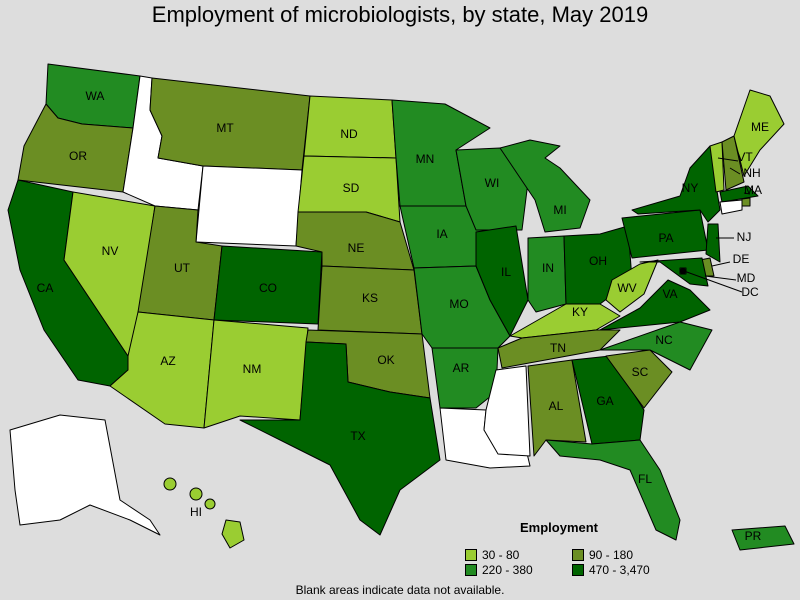 This screenshot has height=600, width=800. Describe the element at coordinates (545, 186) in the screenshot. I see `state-mi` at that location.